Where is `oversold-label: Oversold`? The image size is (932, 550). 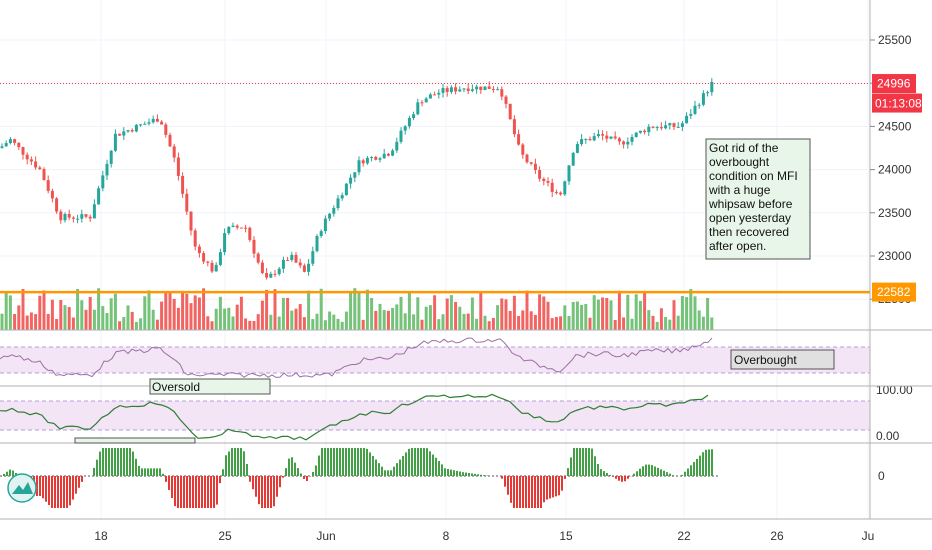 oversold-label: Oversold is located at coordinates (172, 411).